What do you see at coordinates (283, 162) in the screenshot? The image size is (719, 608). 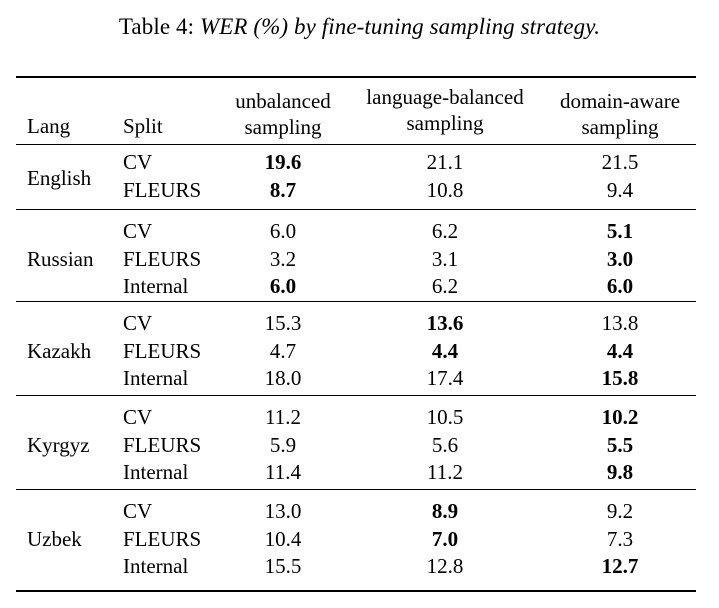 I see `value-cell-unbalanced: 19.6` at bounding box center [283, 162].